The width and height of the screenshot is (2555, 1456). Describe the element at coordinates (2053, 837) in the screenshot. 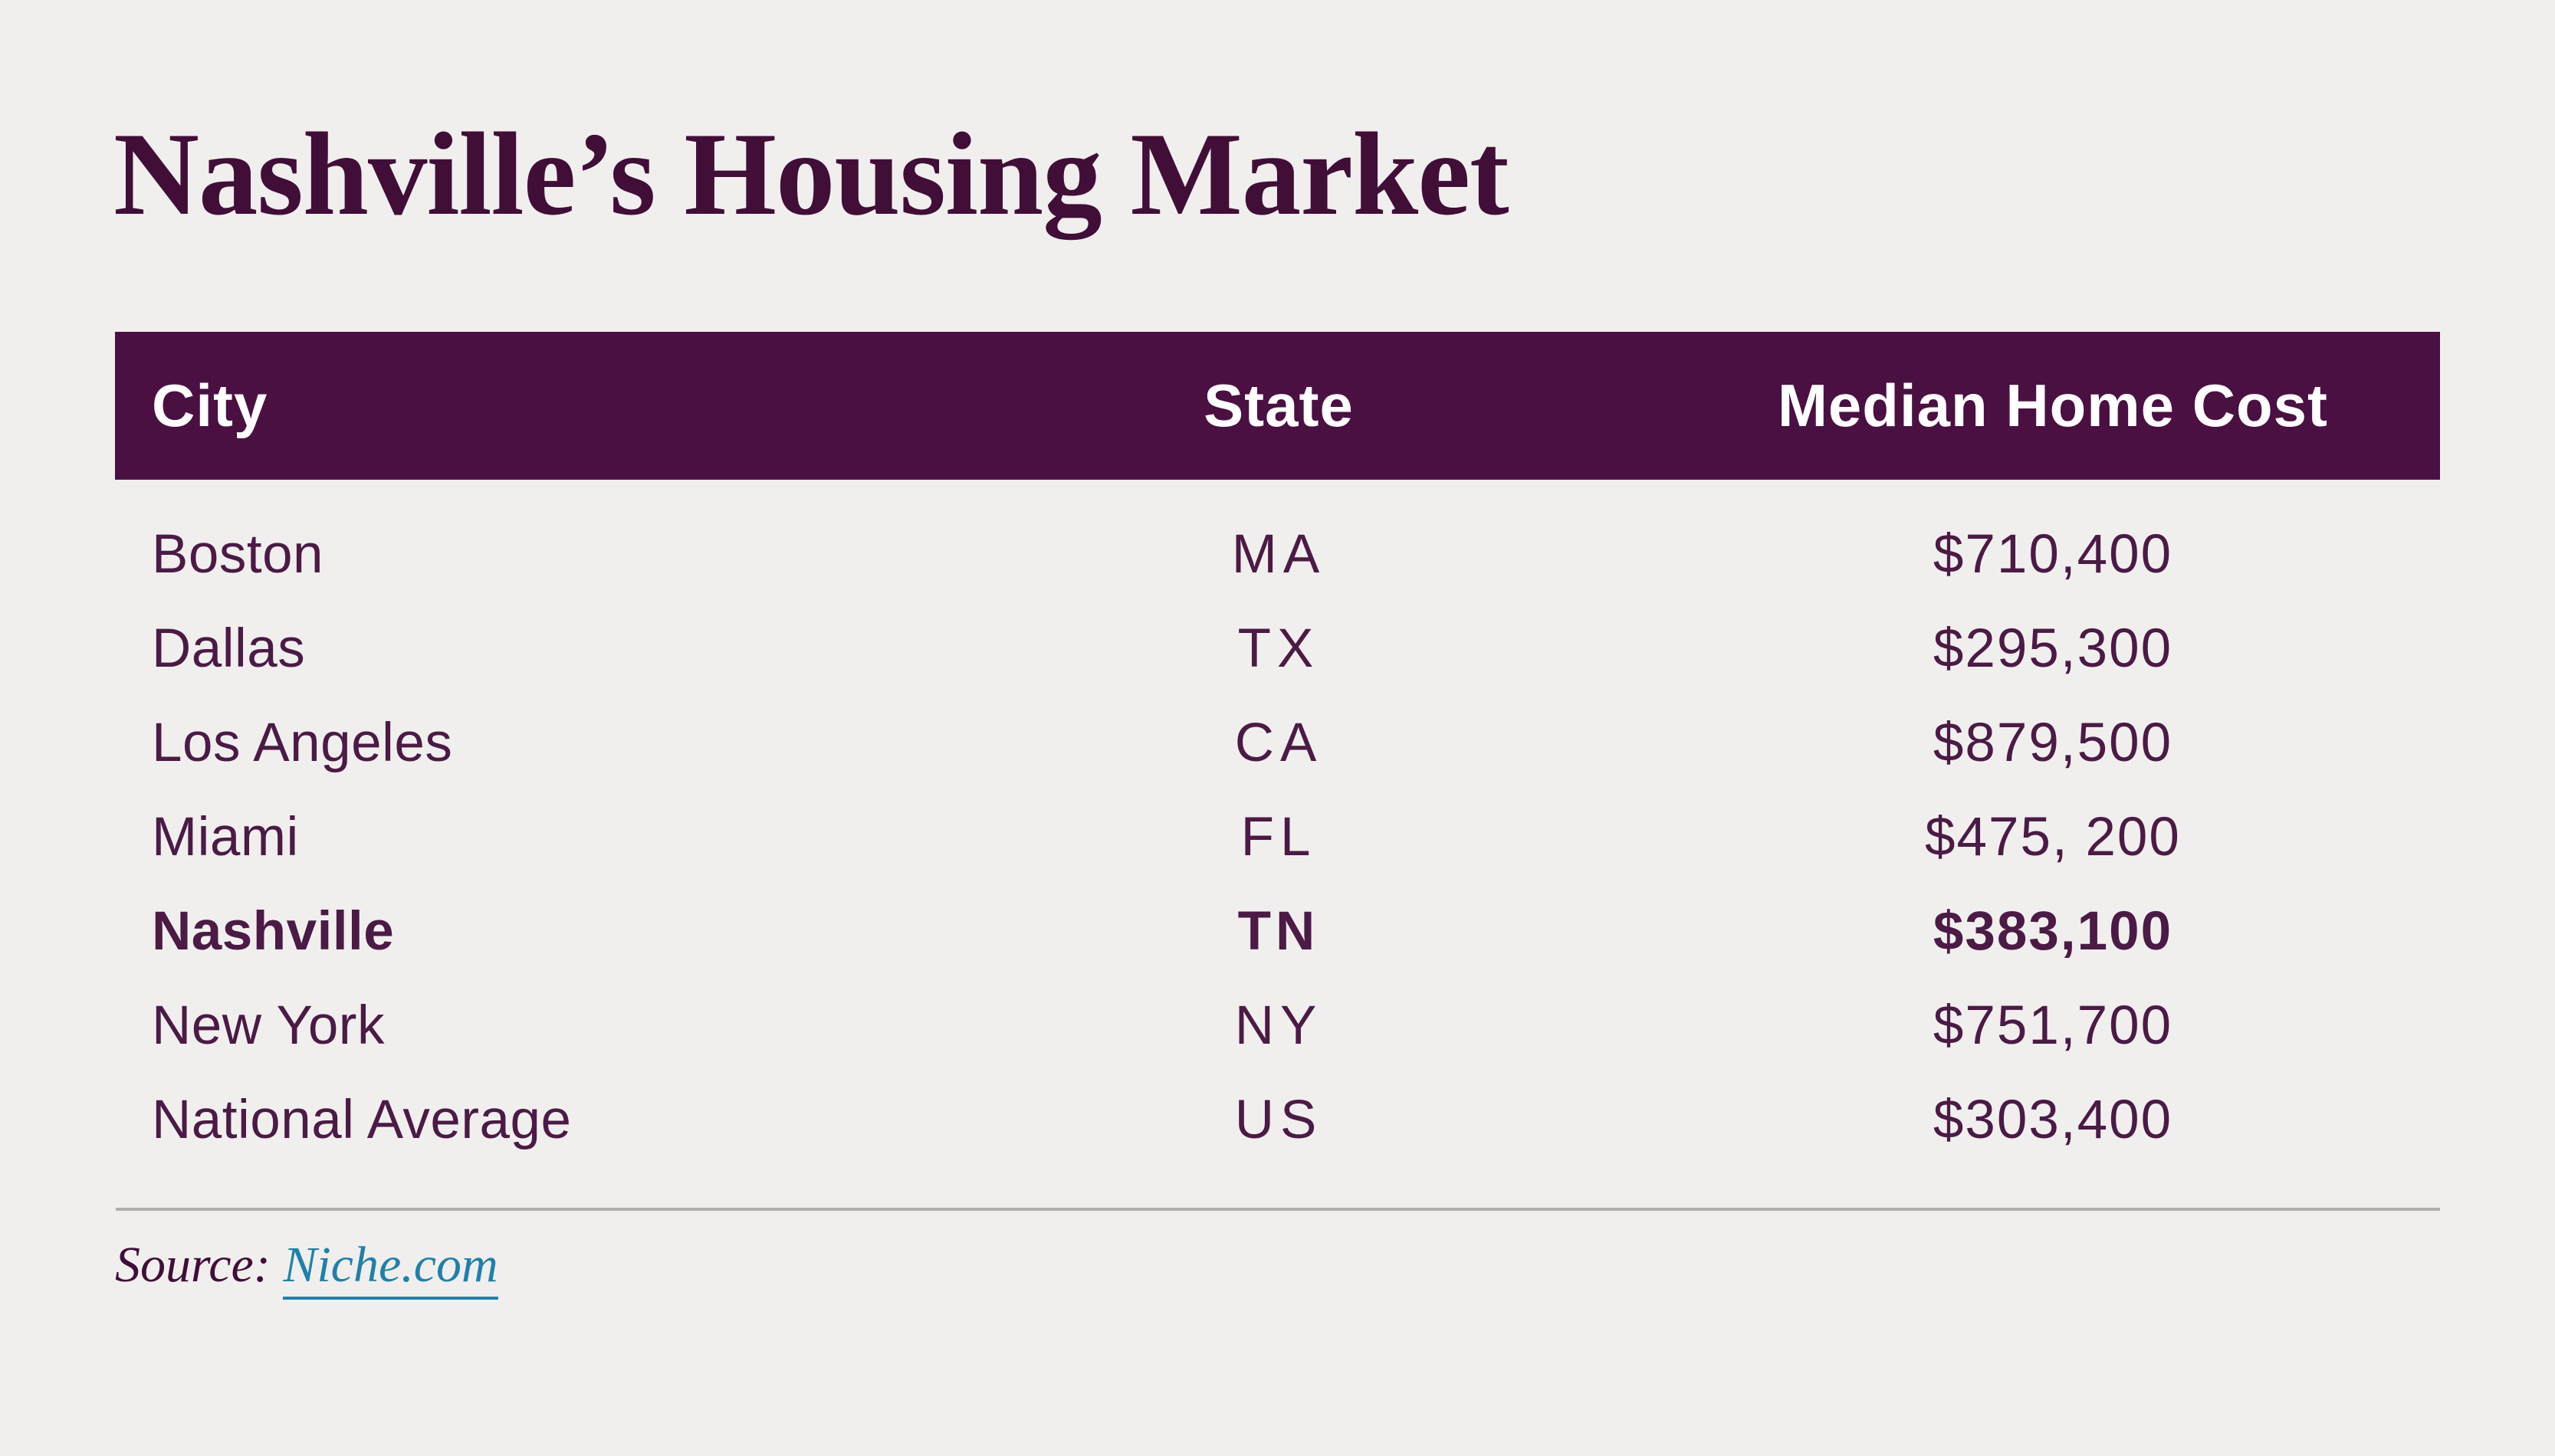

I see `cell-cost: $475, 200` at that location.